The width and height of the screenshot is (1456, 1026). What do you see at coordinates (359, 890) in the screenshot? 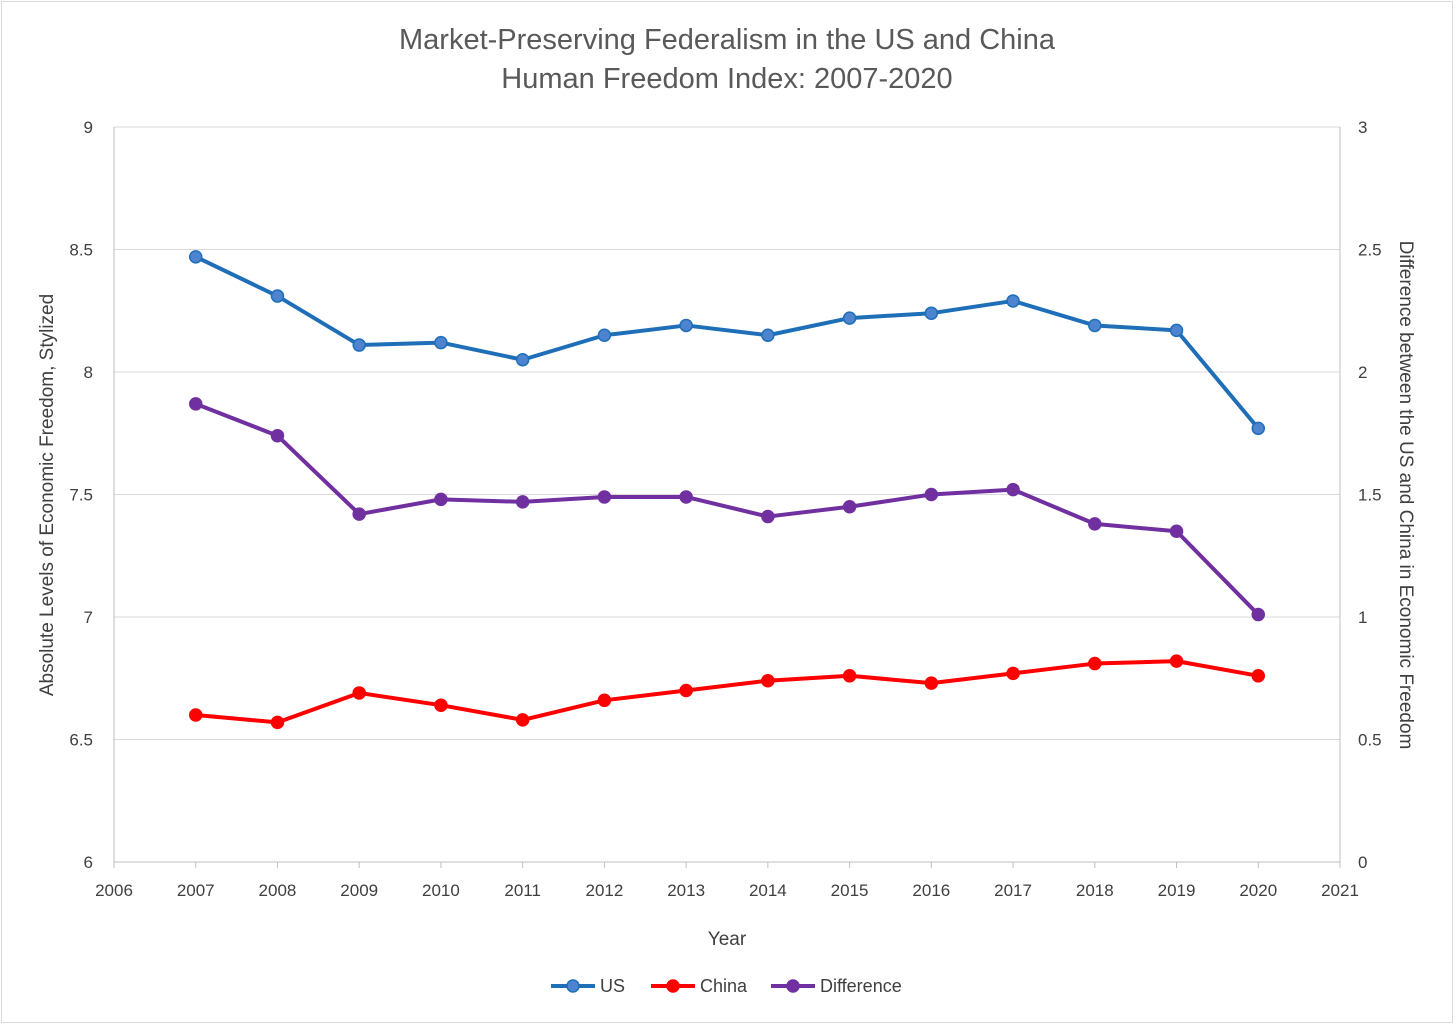
I see `x-tick-label: 2009` at bounding box center [359, 890].